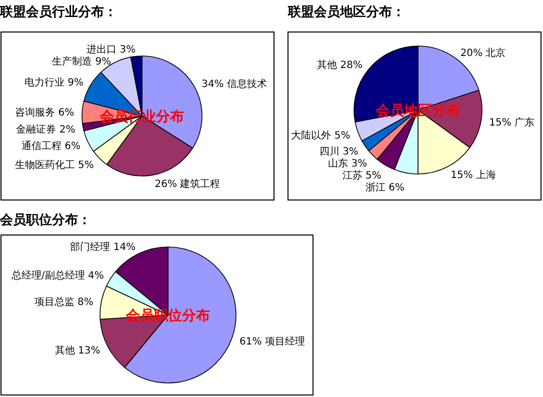 Image resolution: width=543 pixels, height=397 pixels. What do you see at coordinates (44, 112) in the screenshot?
I see `slice-label: 咨询服务 6%` at bounding box center [44, 112].